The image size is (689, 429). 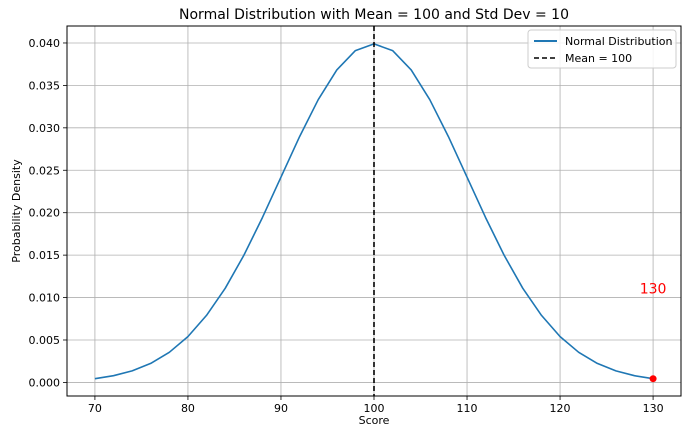 I want to click on highlight-point-label: 130, so click(x=653, y=289).